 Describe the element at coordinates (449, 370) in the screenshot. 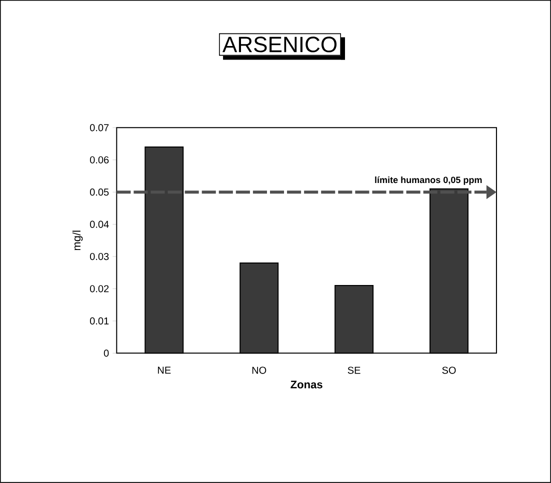

I see `x-tick-label: SO` at that location.